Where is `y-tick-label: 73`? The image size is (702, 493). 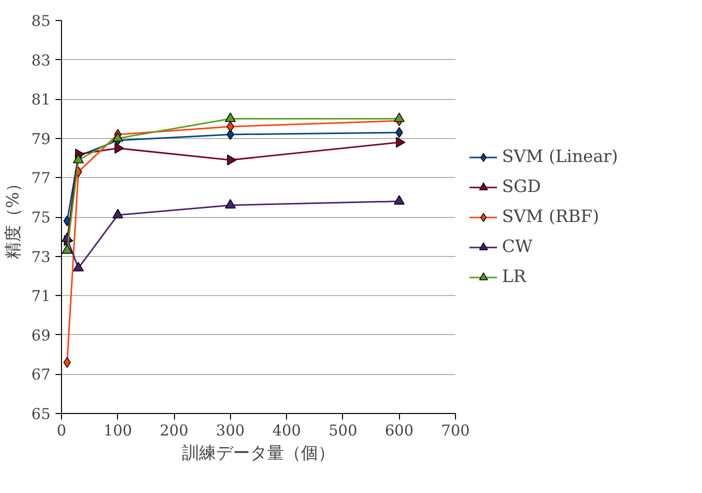 y-tick-label: 73 is located at coordinates (41, 257).